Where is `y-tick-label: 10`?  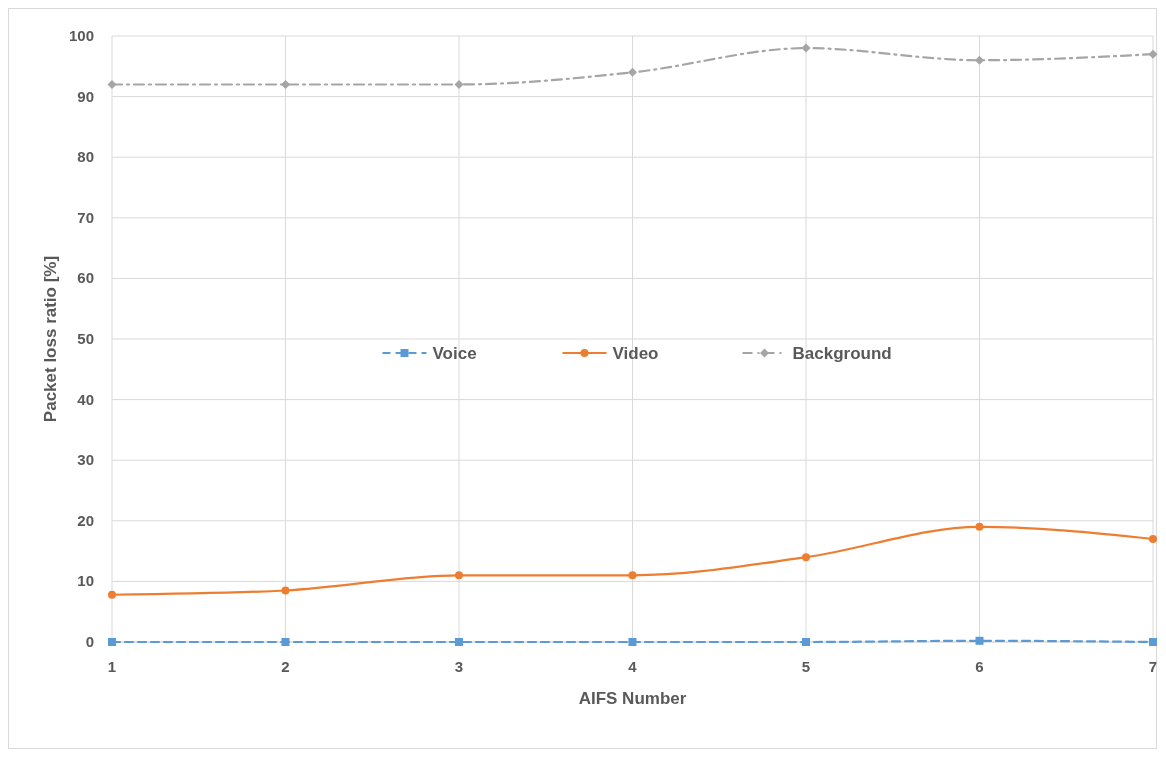
y-tick-label: 10 is located at coordinates (85, 581).